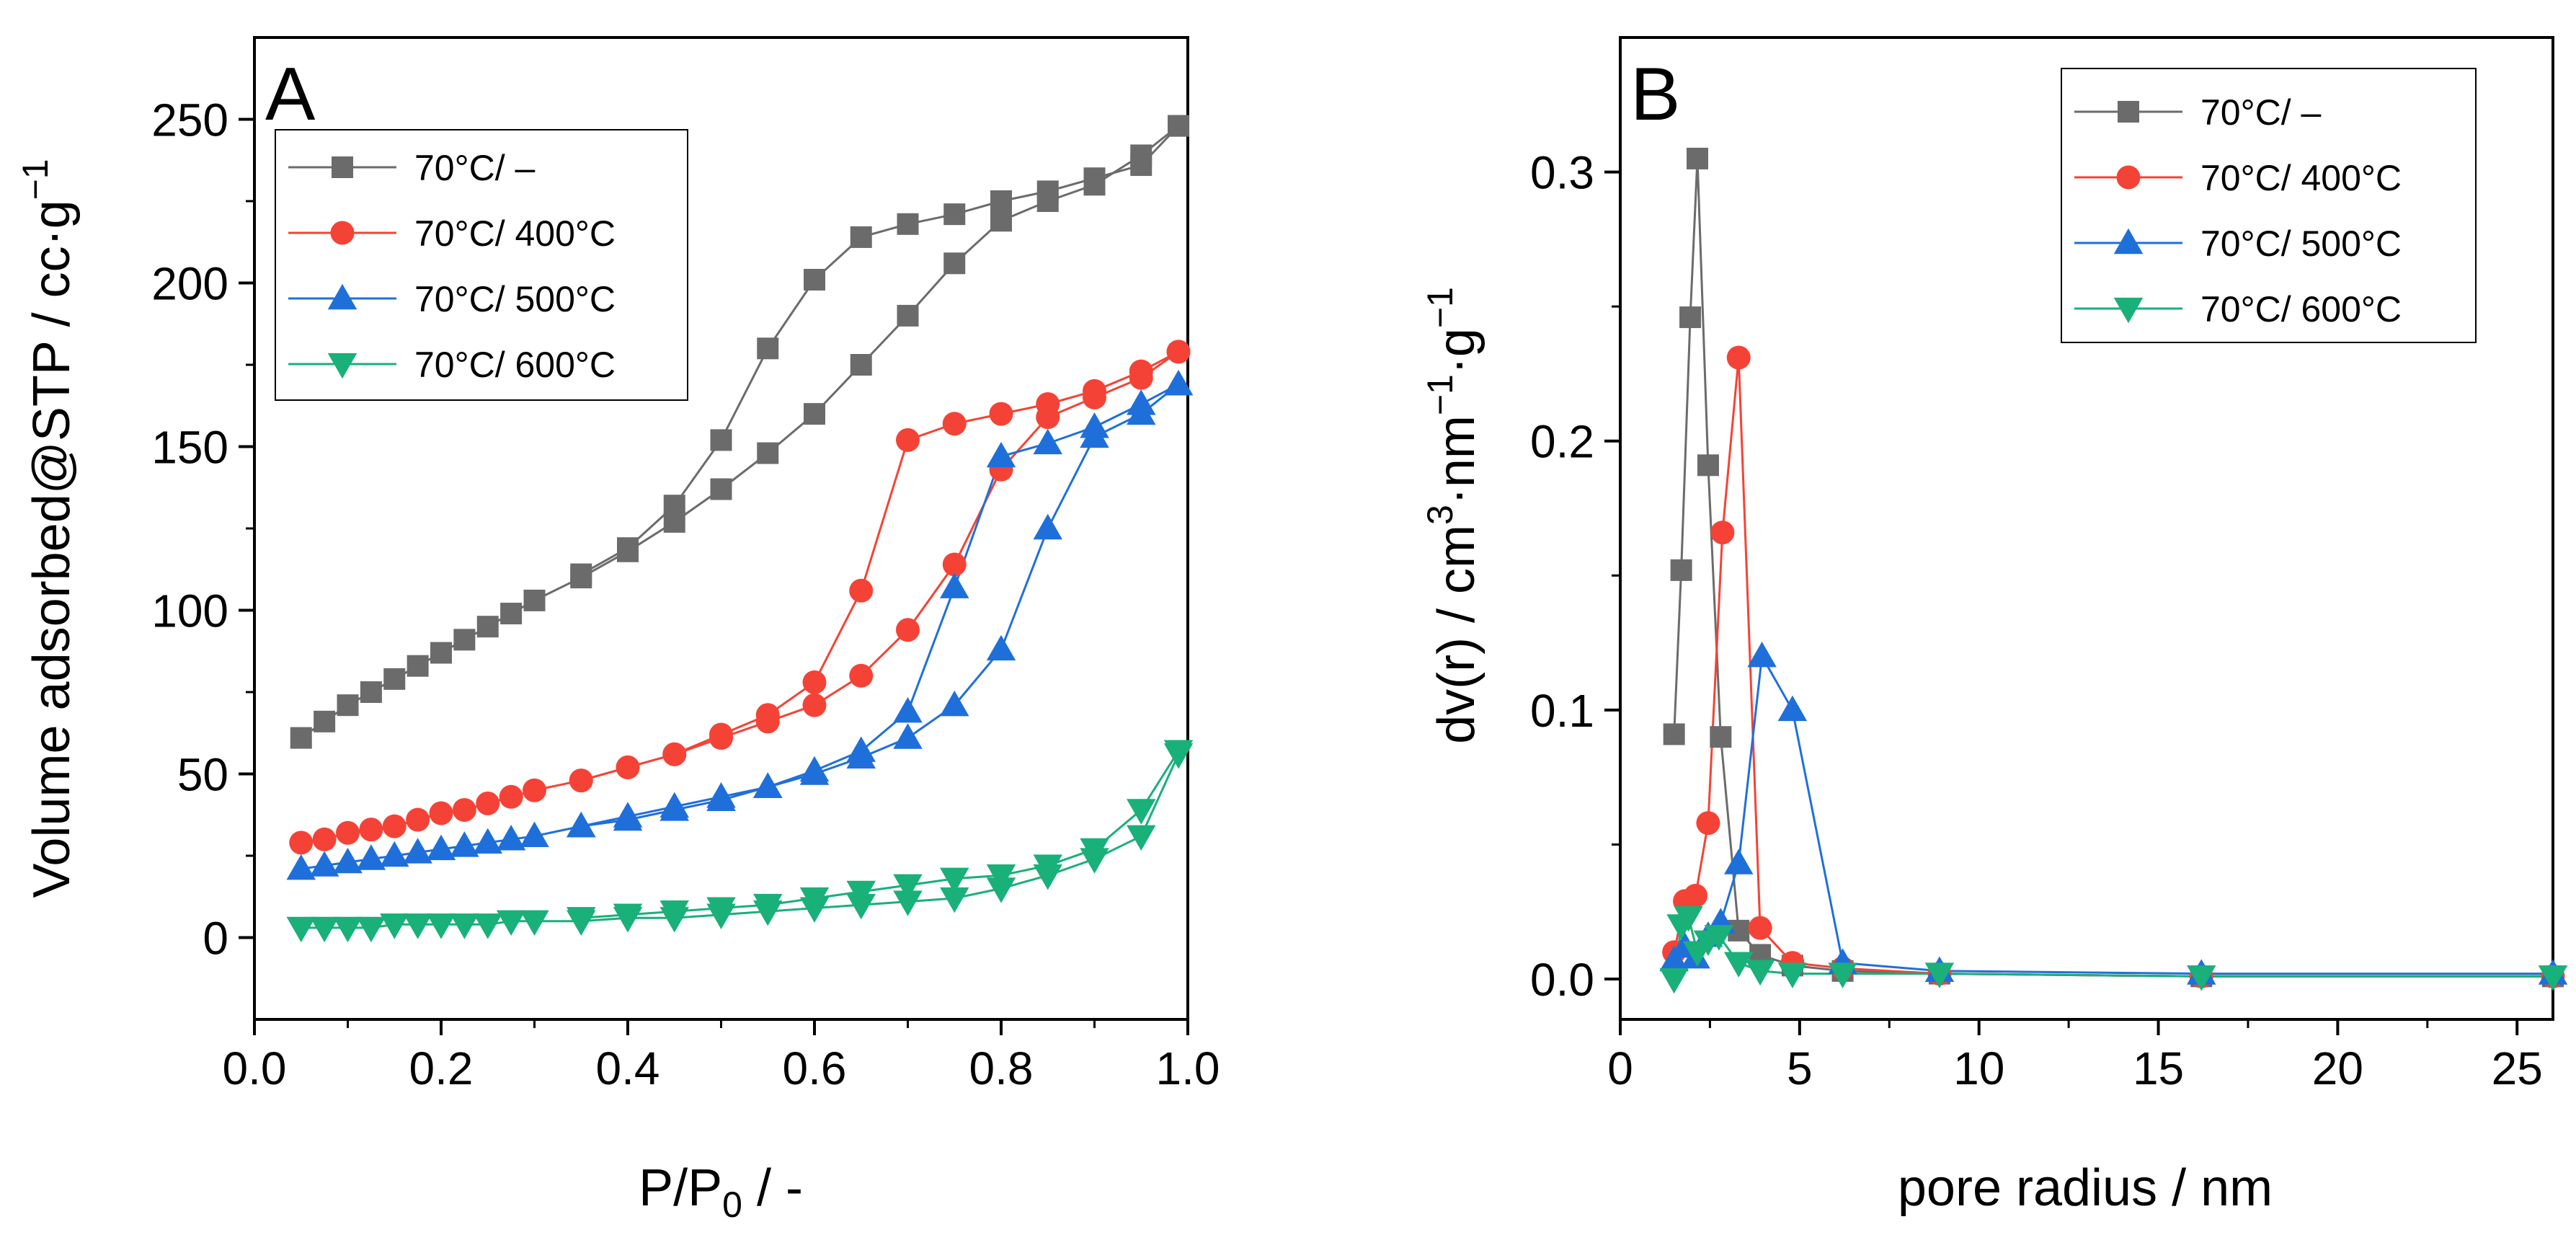 The height and width of the screenshot is (1240, 2576). Describe the element at coordinates (1562, 980) in the screenshot. I see `panel-b-y-tick-label: 0.0` at that location.